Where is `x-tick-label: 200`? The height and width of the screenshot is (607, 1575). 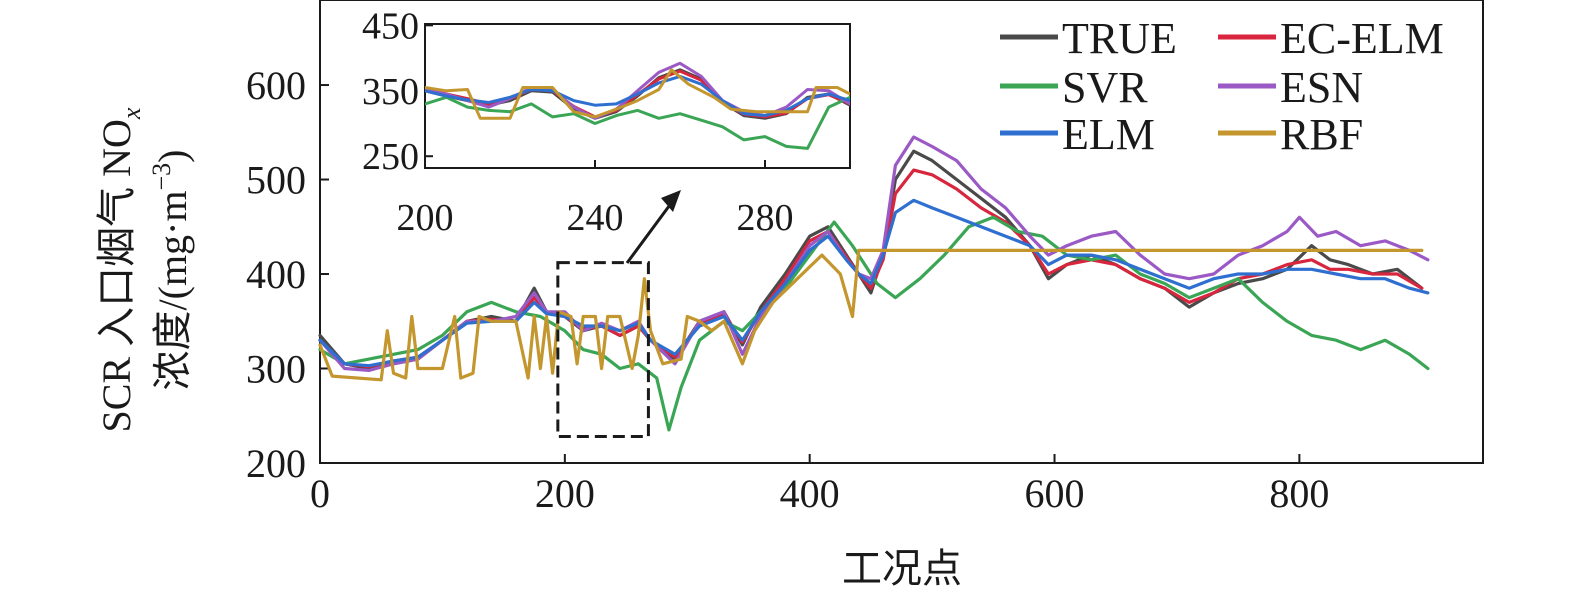 x-tick-label: 200 is located at coordinates (565, 493).